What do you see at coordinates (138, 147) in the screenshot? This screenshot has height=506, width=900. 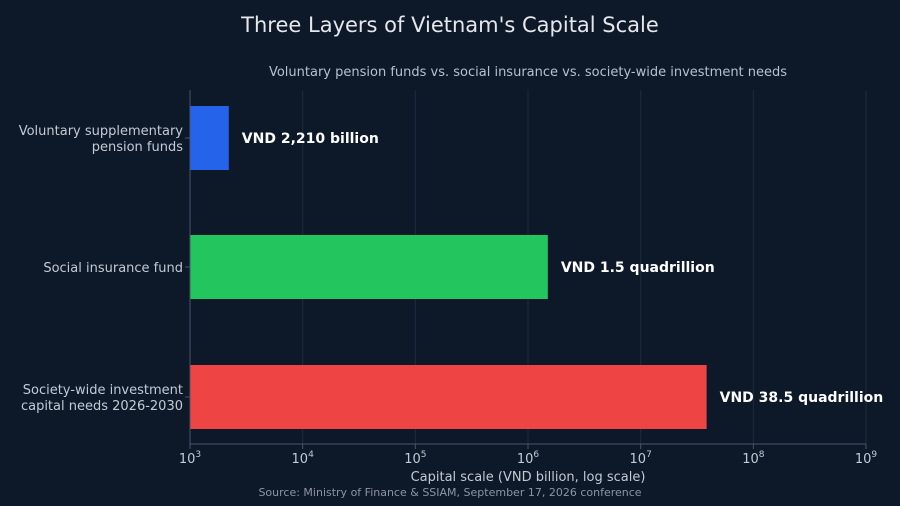 I see `category-label-0-line-1: pension funds` at bounding box center [138, 147].